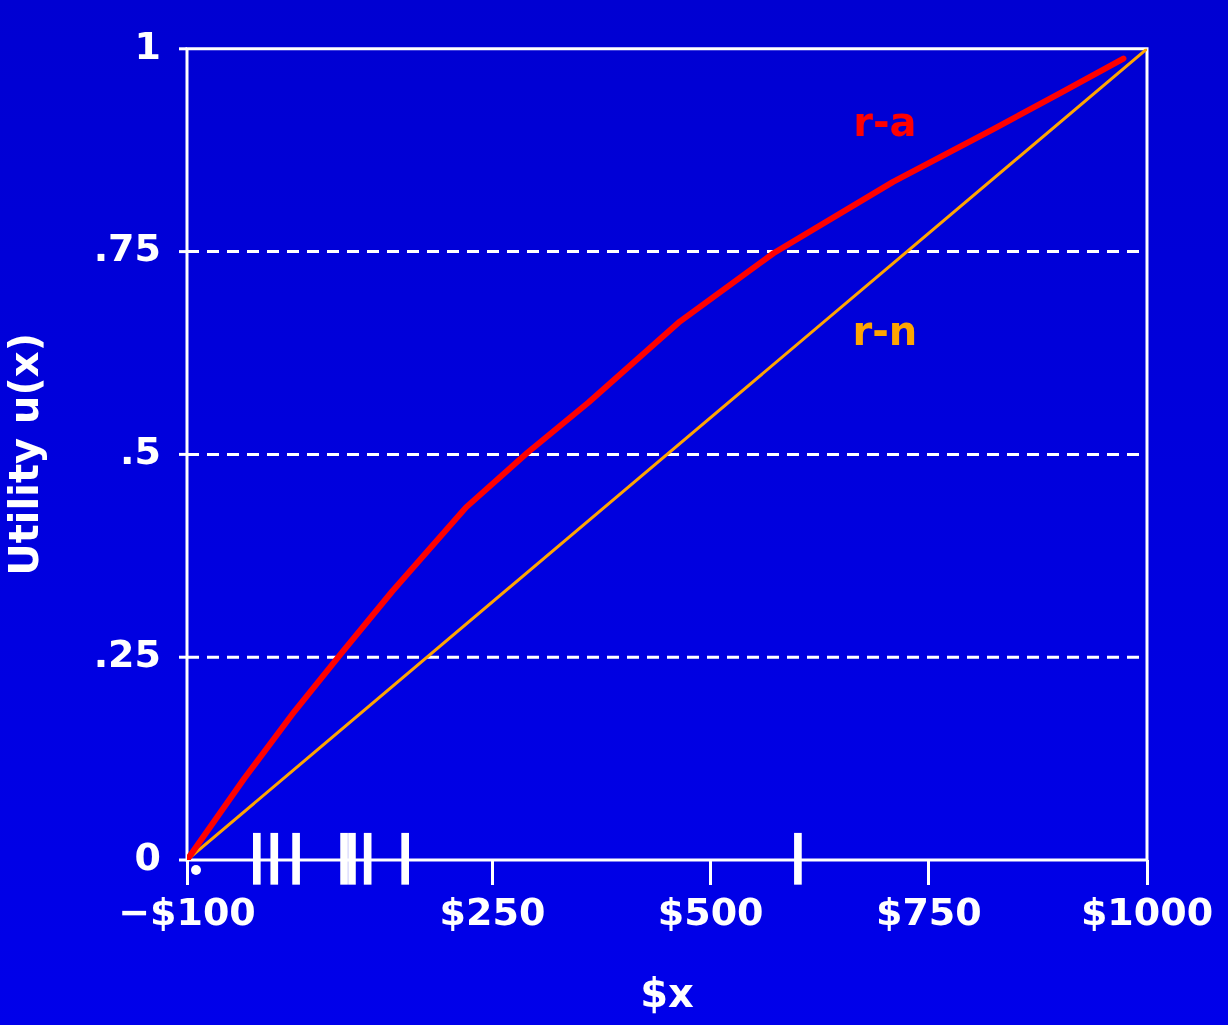 This screenshot has height=1025, width=1228. Describe the element at coordinates (885, 330) in the screenshot. I see `series-label: r-n` at that location.